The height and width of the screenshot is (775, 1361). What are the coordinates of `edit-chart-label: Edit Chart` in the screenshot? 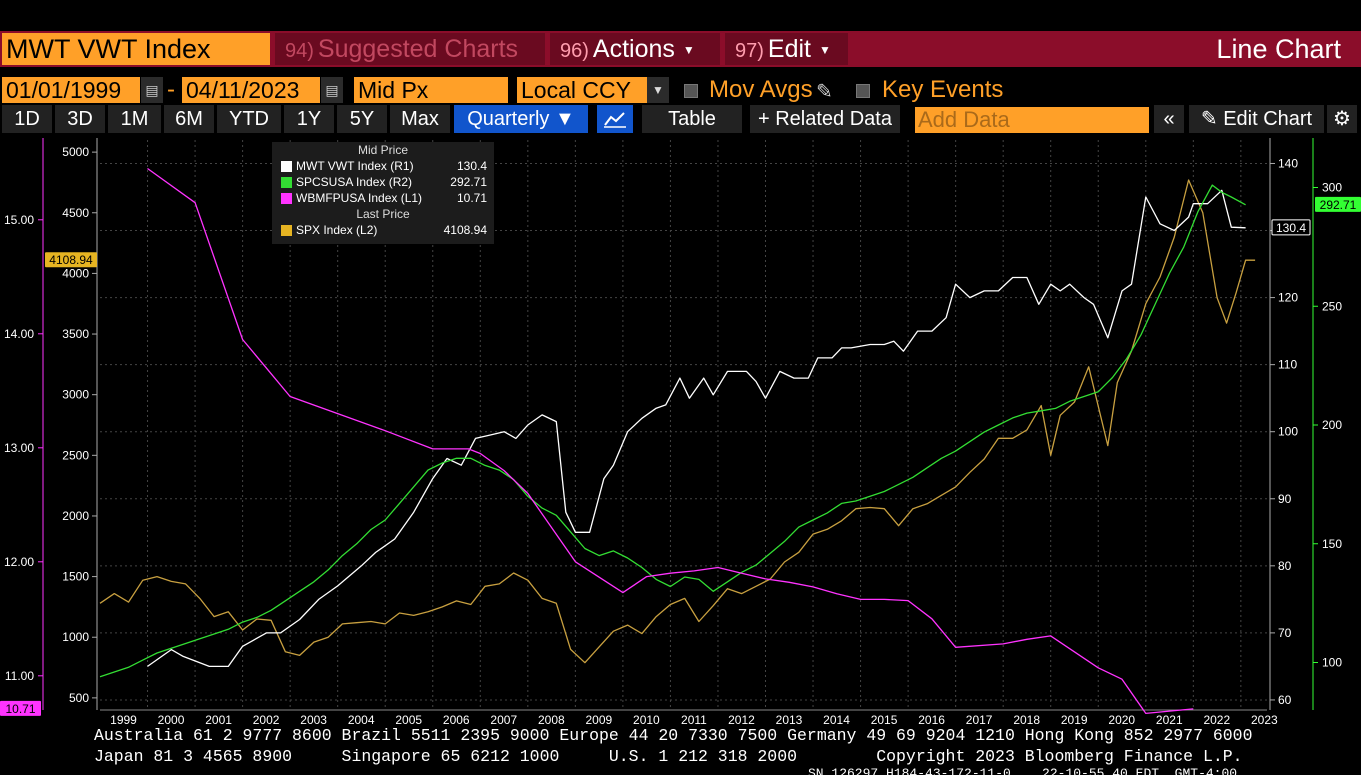 It's located at (1268, 119).